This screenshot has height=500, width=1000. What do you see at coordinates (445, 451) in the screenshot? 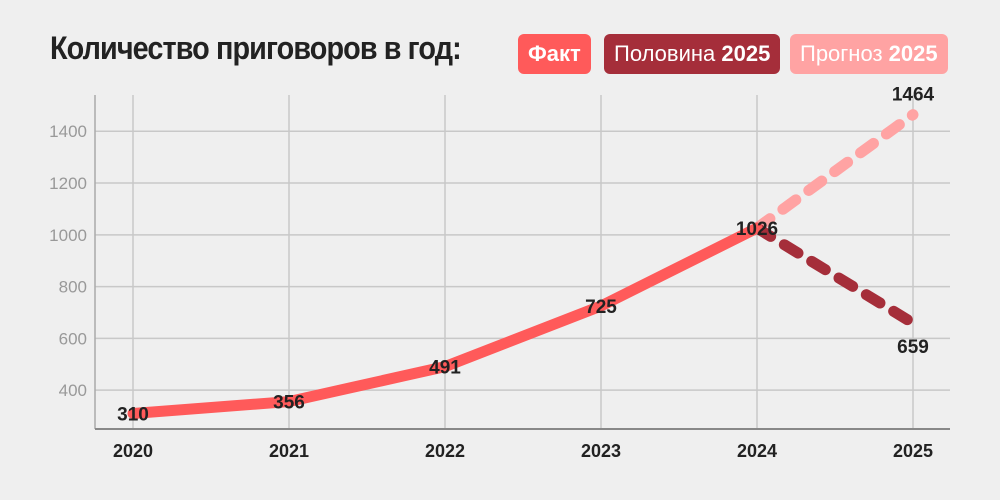
I see `x-tick-label: 2022` at bounding box center [445, 451].